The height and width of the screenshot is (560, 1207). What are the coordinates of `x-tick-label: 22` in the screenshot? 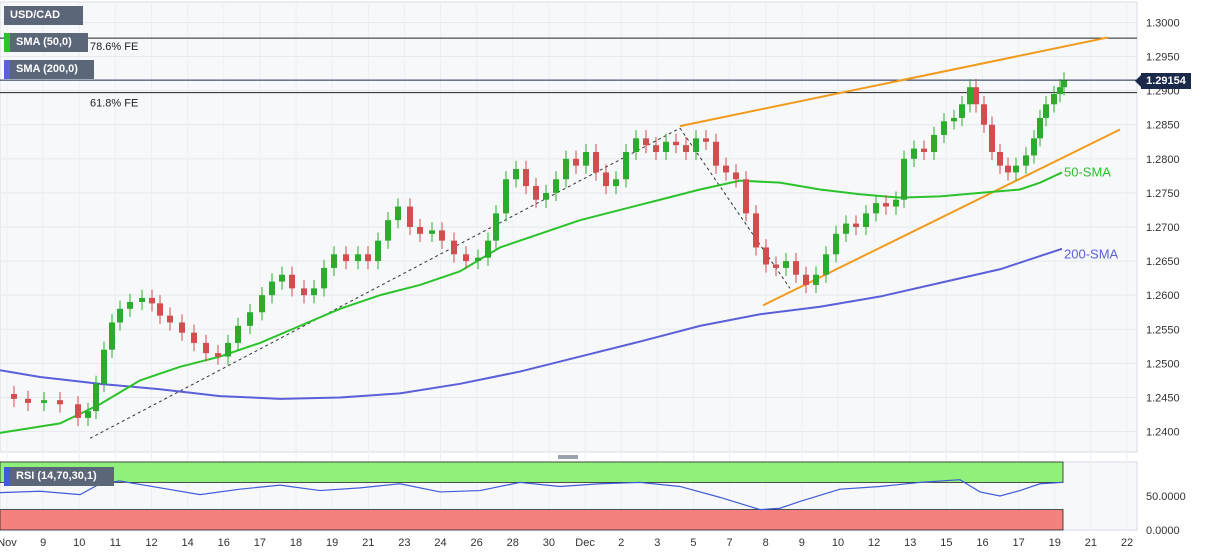 It's located at (1127, 543).